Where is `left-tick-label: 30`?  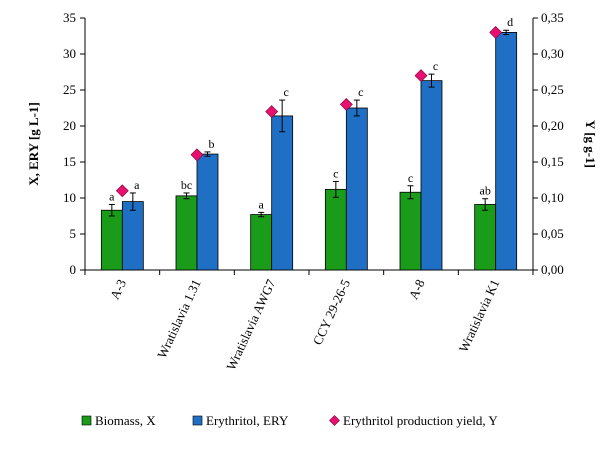
left-tick-label: 30 is located at coordinates (69, 53).